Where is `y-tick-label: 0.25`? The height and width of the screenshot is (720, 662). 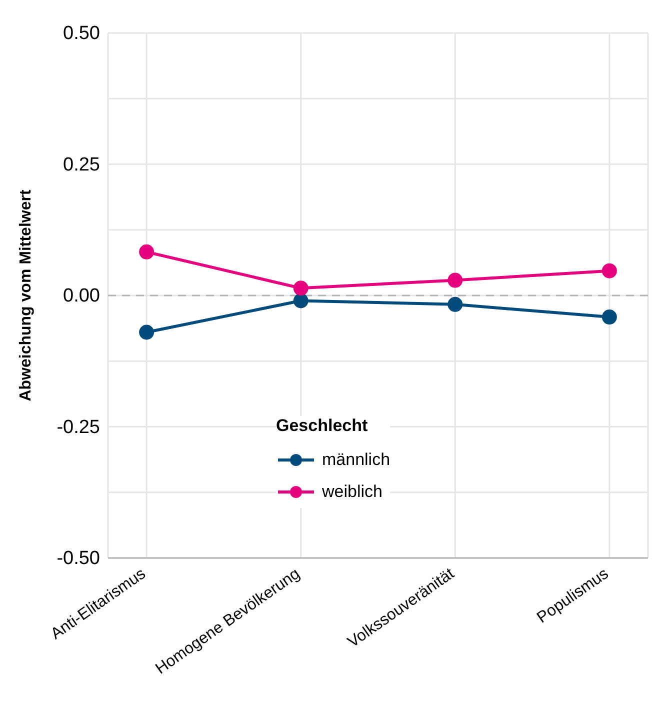 y-tick-label: 0.25 is located at coordinates (81, 165).